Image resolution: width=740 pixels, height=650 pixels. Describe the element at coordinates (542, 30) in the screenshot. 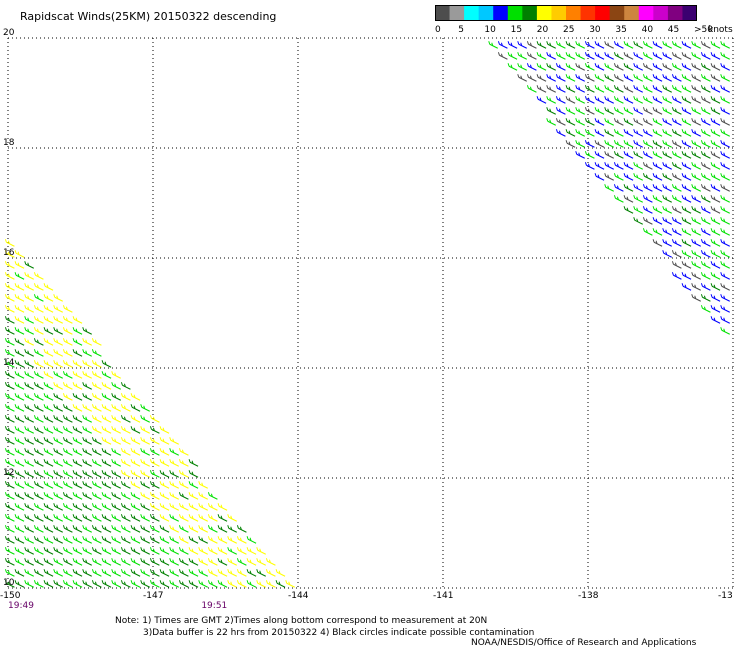

I see `colorbar-label: 20` at that location.